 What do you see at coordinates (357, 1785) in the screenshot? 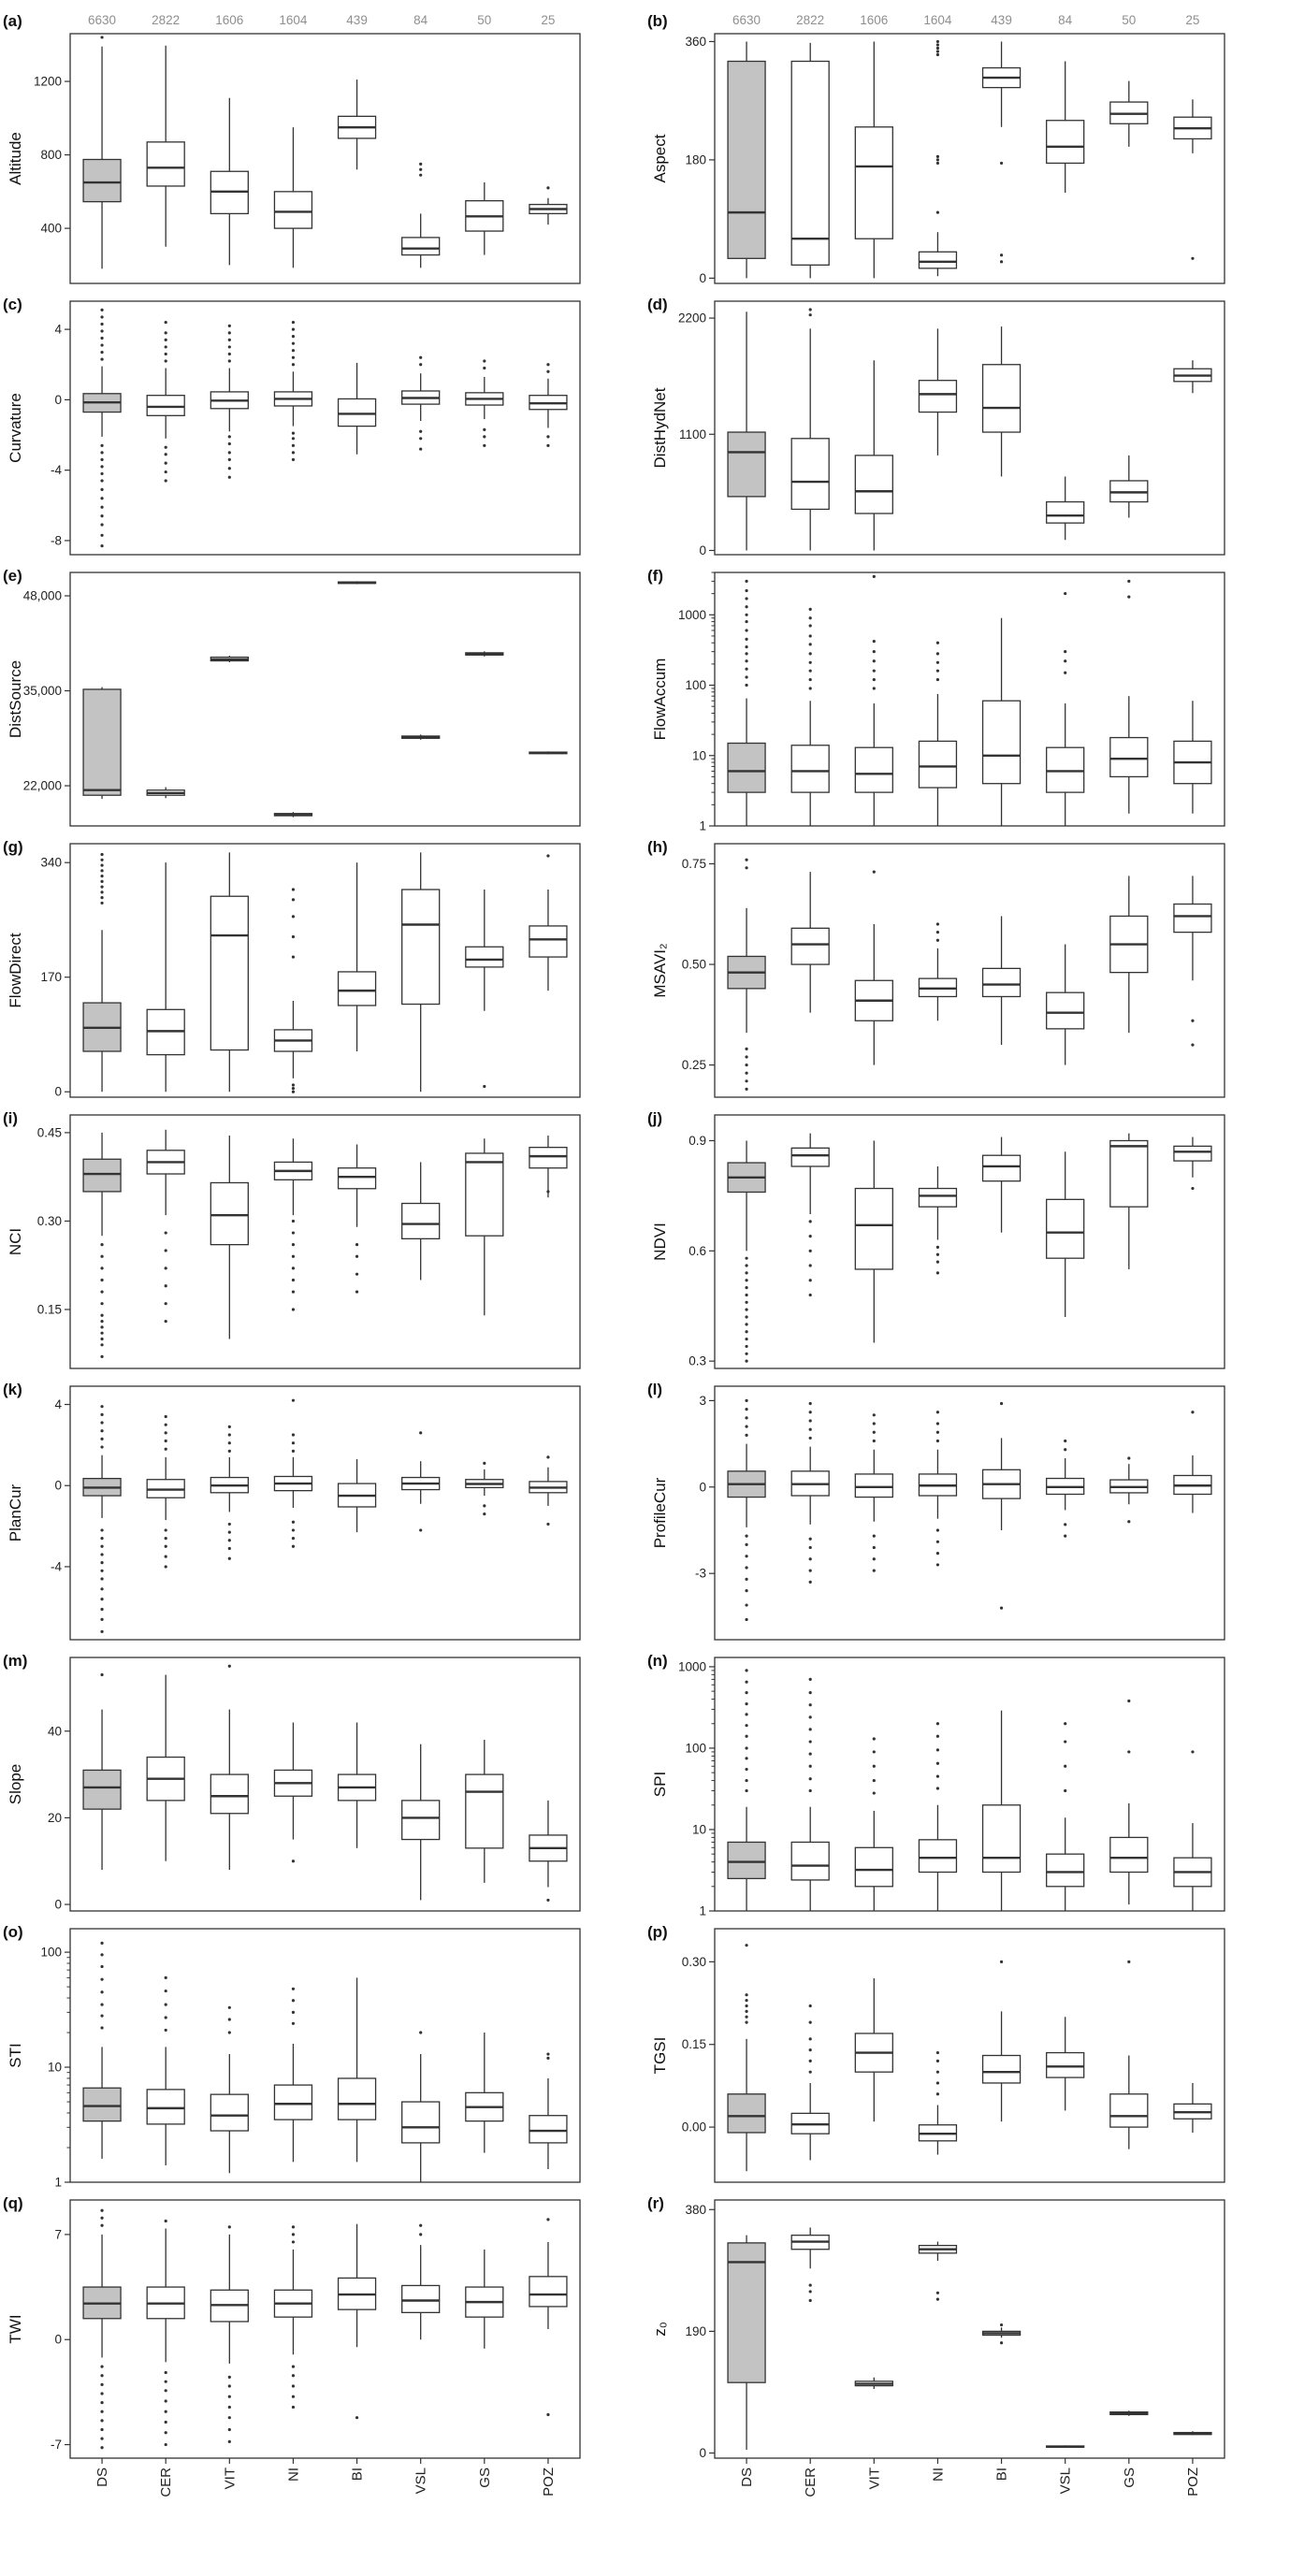
I see `box-m-BI` at bounding box center [357, 1785].